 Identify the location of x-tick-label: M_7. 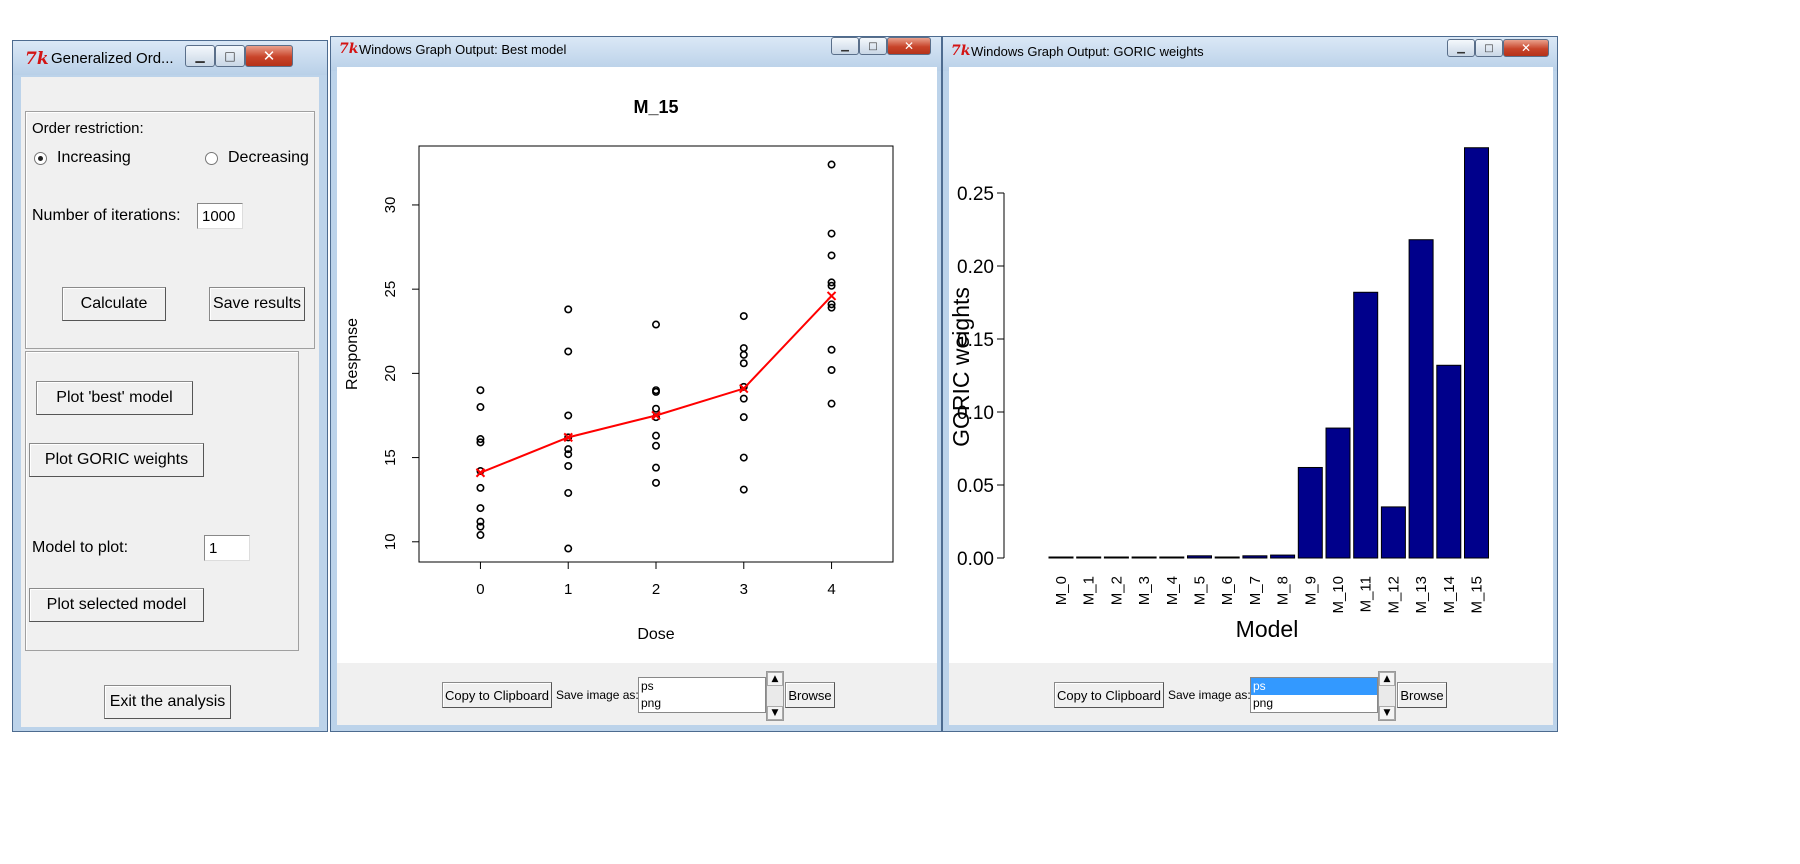
(1255, 590).